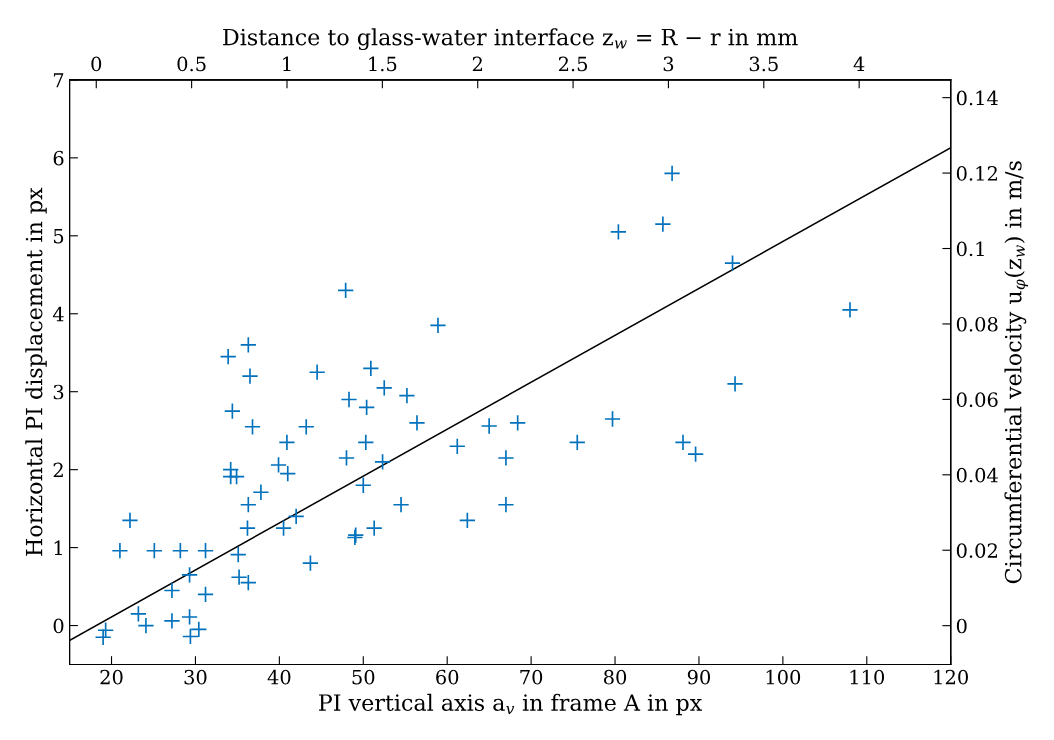  What do you see at coordinates (279, 677) in the screenshot?
I see `x-tick-label: 40` at bounding box center [279, 677].